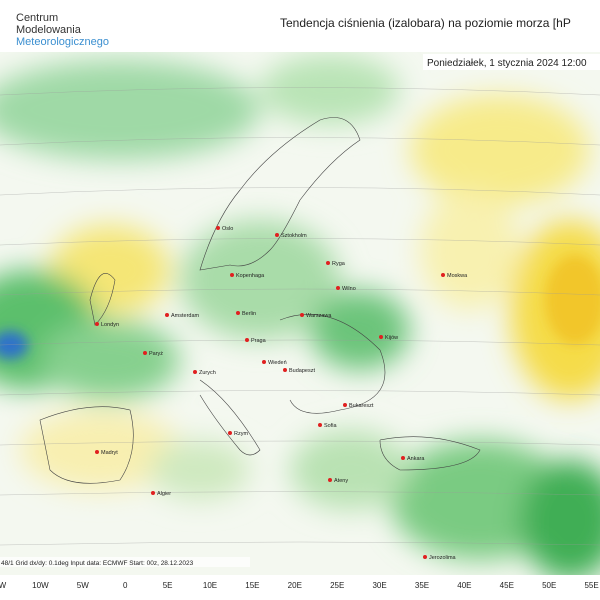  I want to click on city-label: Moskwa, so click(457, 276).